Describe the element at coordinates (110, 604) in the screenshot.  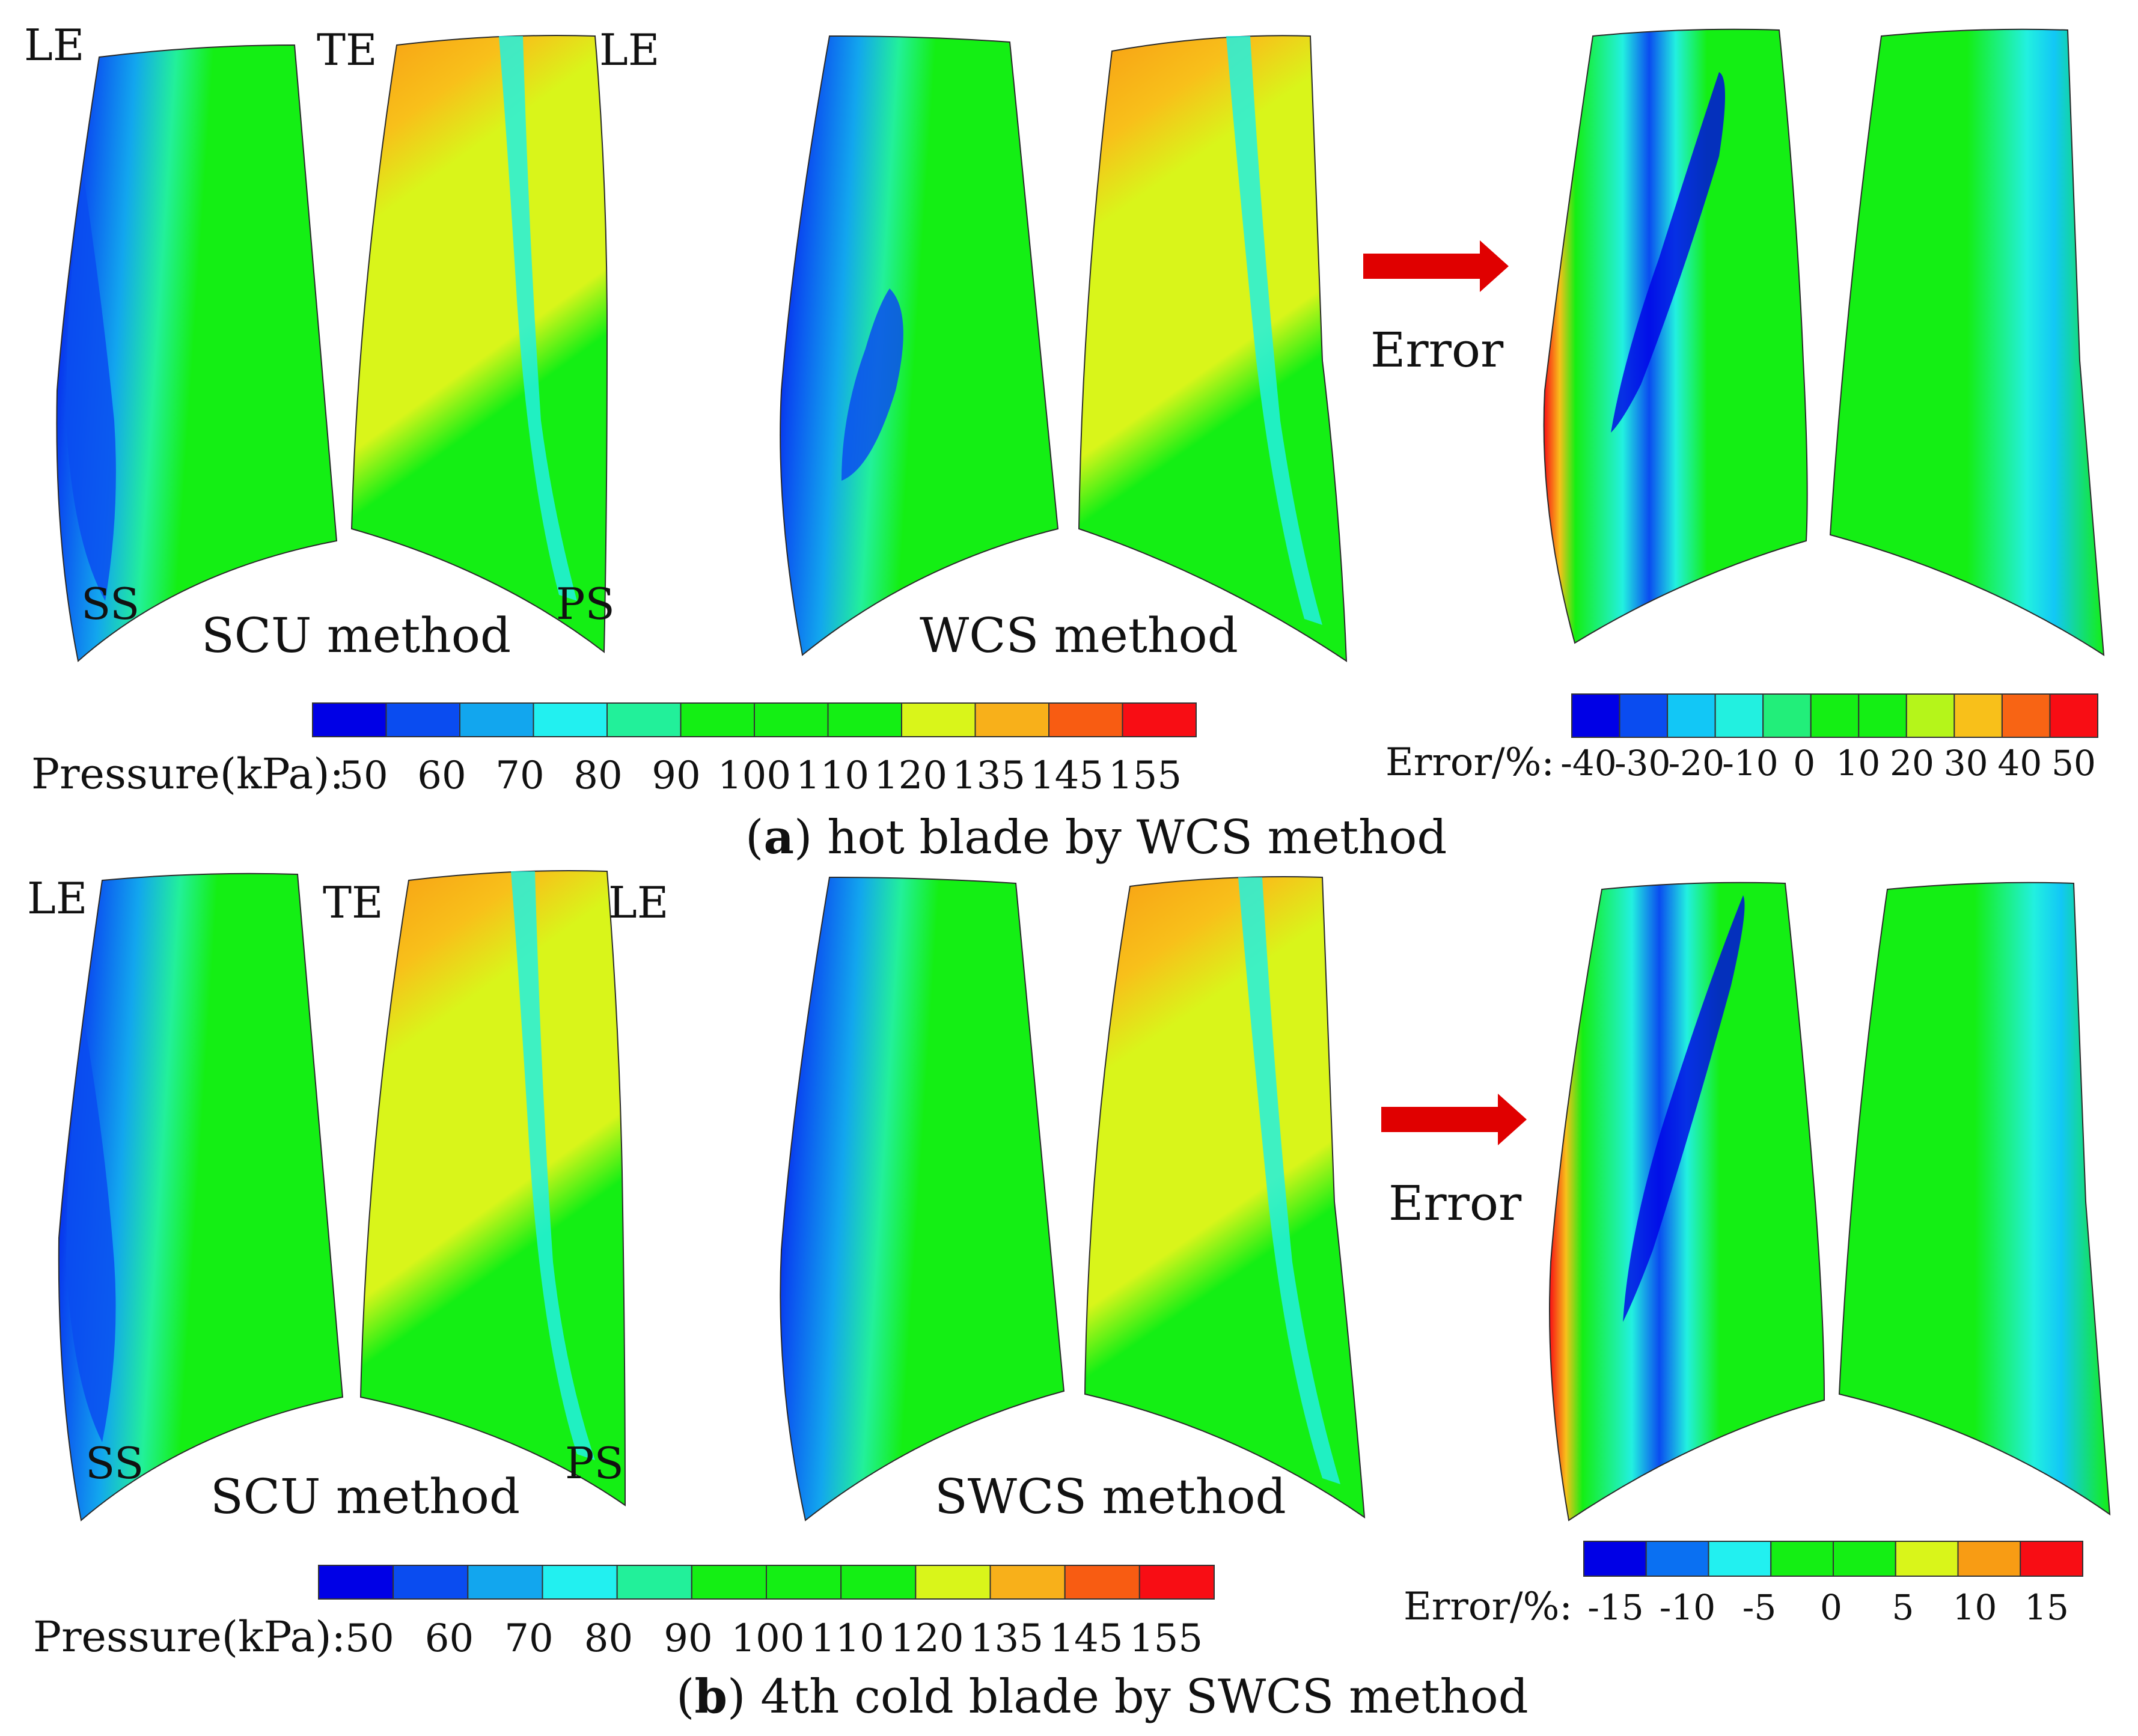
I see `label-ss-a: SS` at that location.